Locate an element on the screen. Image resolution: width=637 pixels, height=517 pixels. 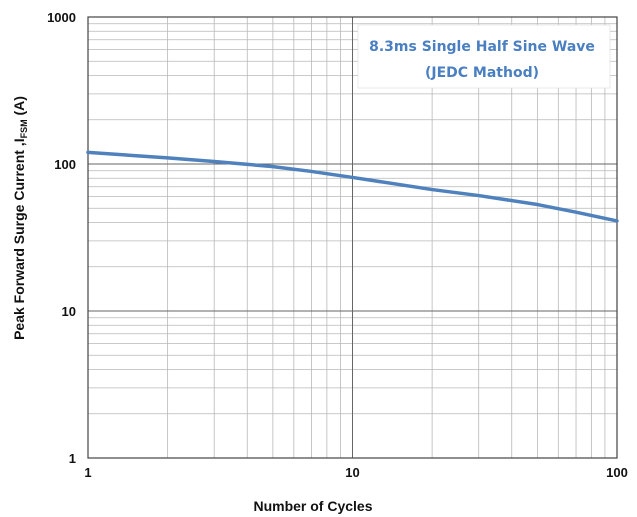
x-tick-label: 100 is located at coordinates (617, 472).